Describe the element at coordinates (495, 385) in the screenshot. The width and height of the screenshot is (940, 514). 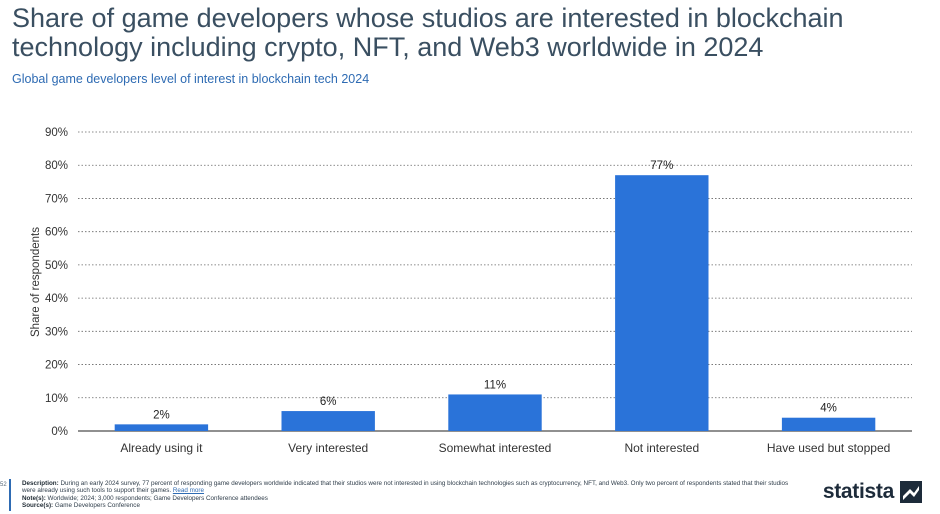
I see `data-label: 11%` at that location.